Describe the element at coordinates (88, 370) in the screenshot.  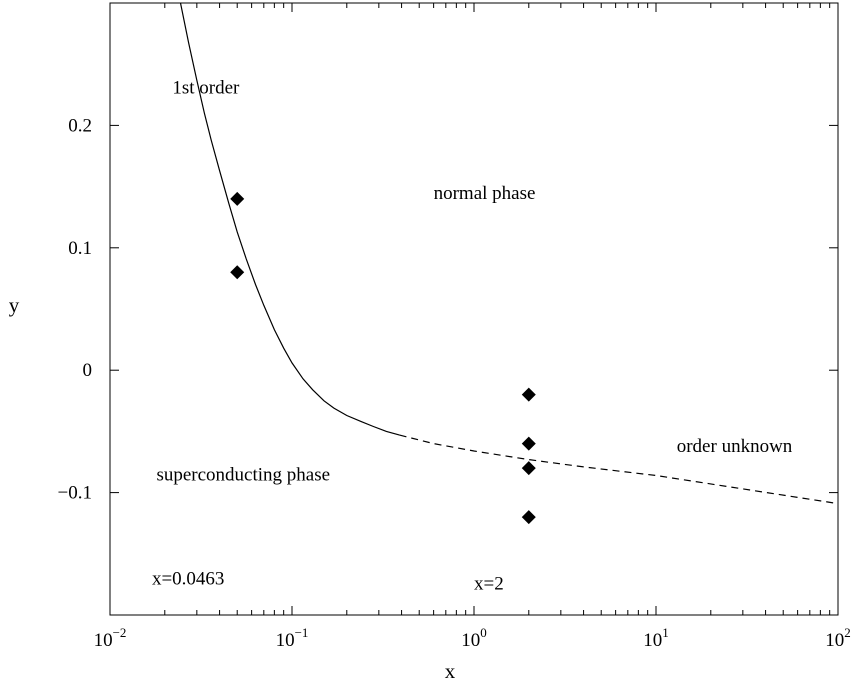
I see `y-tick-label: 0` at that location.